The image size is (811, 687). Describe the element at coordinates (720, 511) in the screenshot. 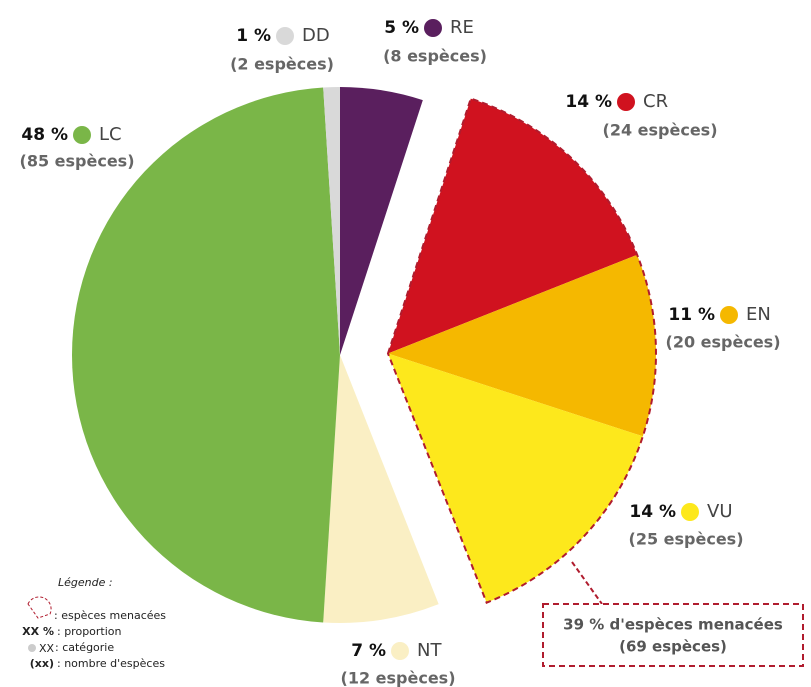

I see `category-label: VU` at that location.